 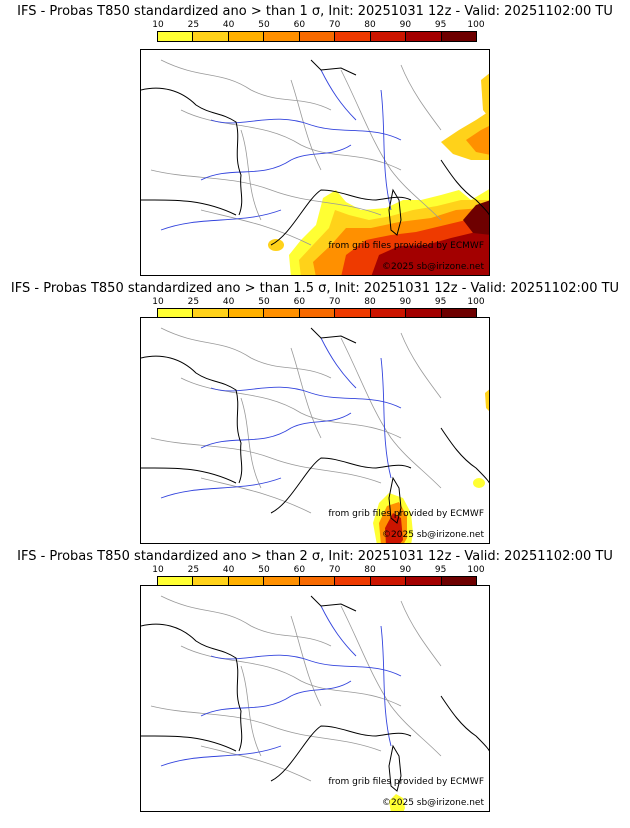 What do you see at coordinates (477, 140) in the screenshot?
I see `prob-area-alps-core` at bounding box center [477, 140].